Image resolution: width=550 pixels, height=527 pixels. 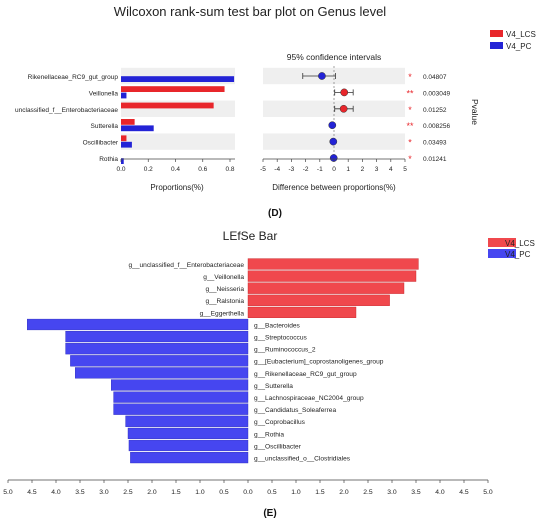 What do you see at coordinates (269, 434) in the screenshot?
I see `lefse-label-g-rothia: g__Rothia` at bounding box center [269, 434].